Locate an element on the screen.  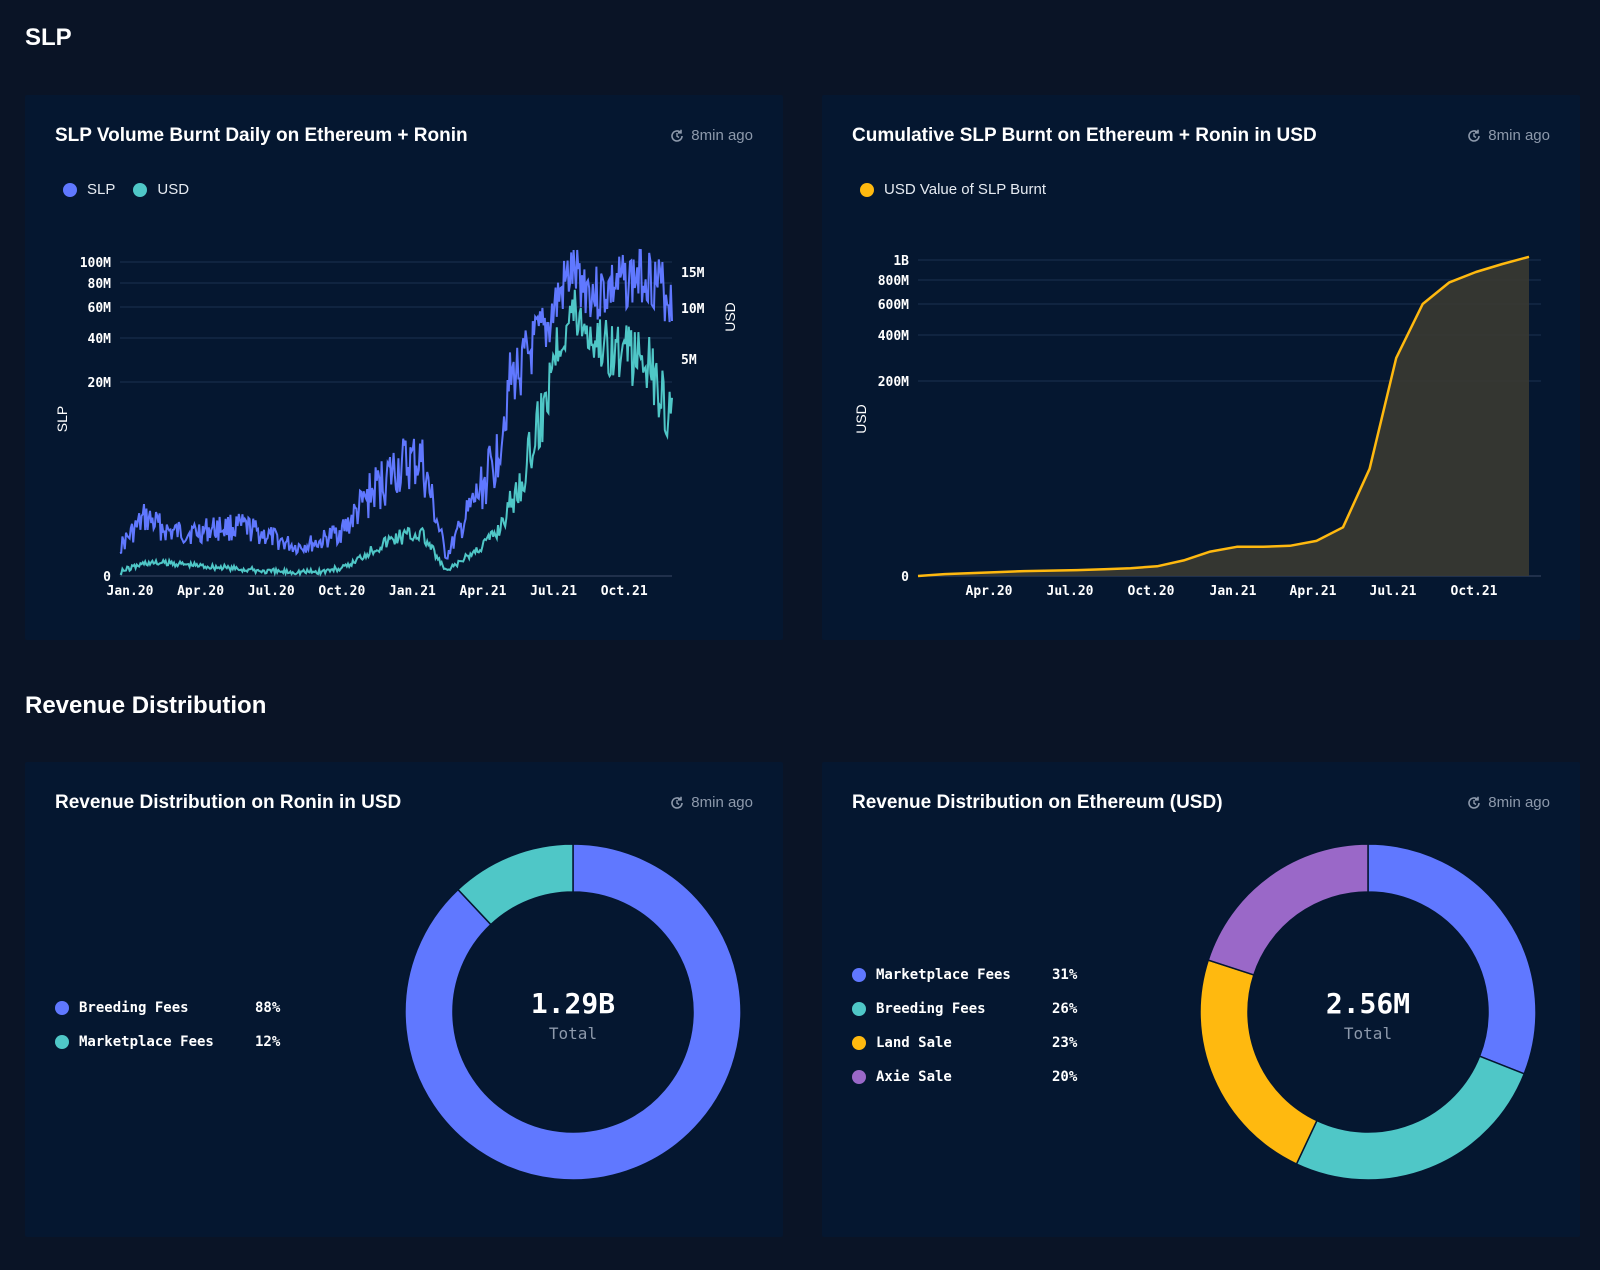
donut-center: 2.56M Total is located at coordinates (1368, 1015).